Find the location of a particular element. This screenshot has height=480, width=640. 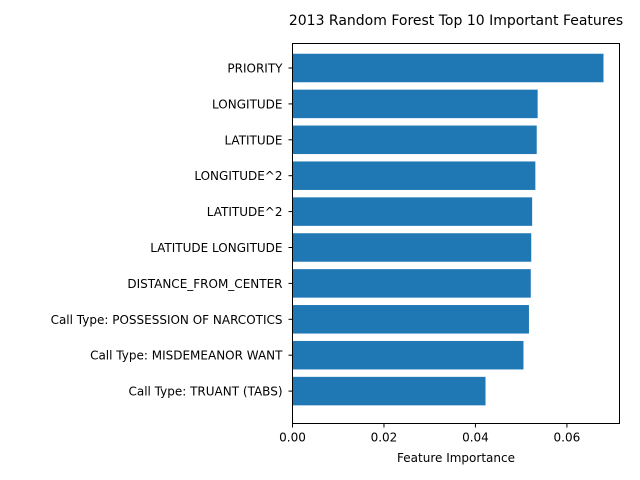

y-tick-label: LONGITUDE is located at coordinates (247, 104).